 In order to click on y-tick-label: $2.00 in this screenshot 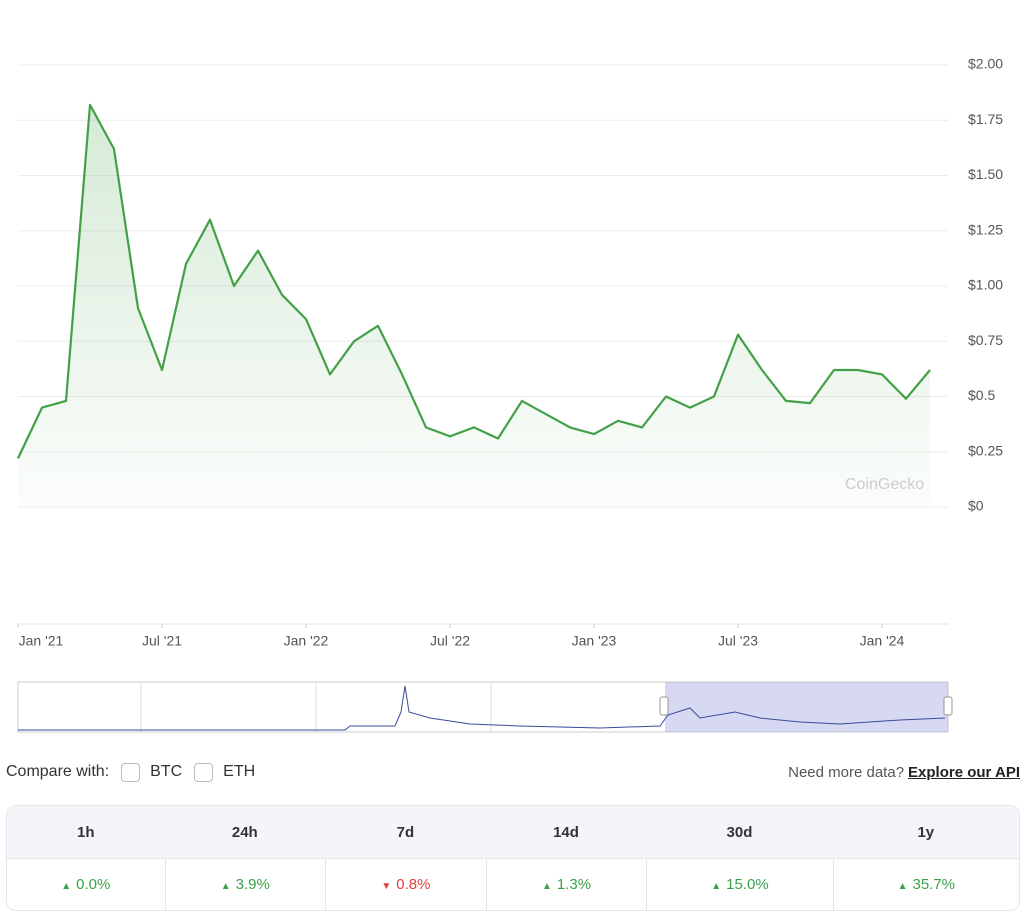, I will do `click(985, 64)`.